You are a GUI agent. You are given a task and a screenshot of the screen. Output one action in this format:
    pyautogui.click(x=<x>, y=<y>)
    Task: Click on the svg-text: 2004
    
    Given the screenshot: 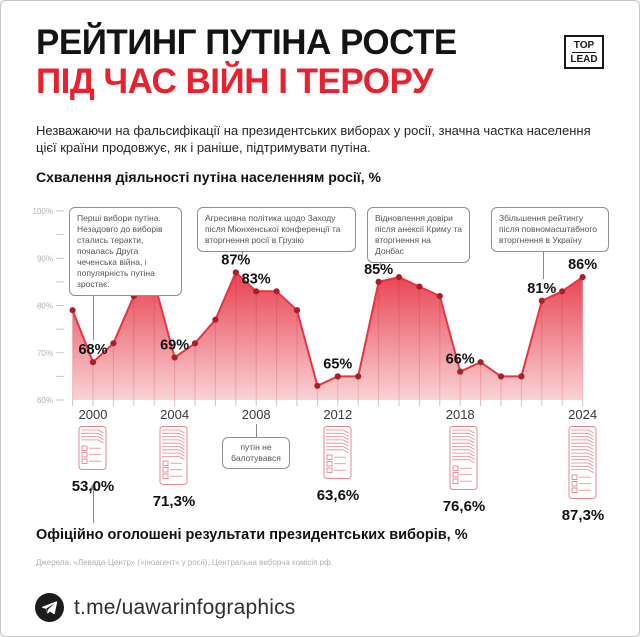 What is the action you would take?
    pyautogui.click(x=174, y=414)
    